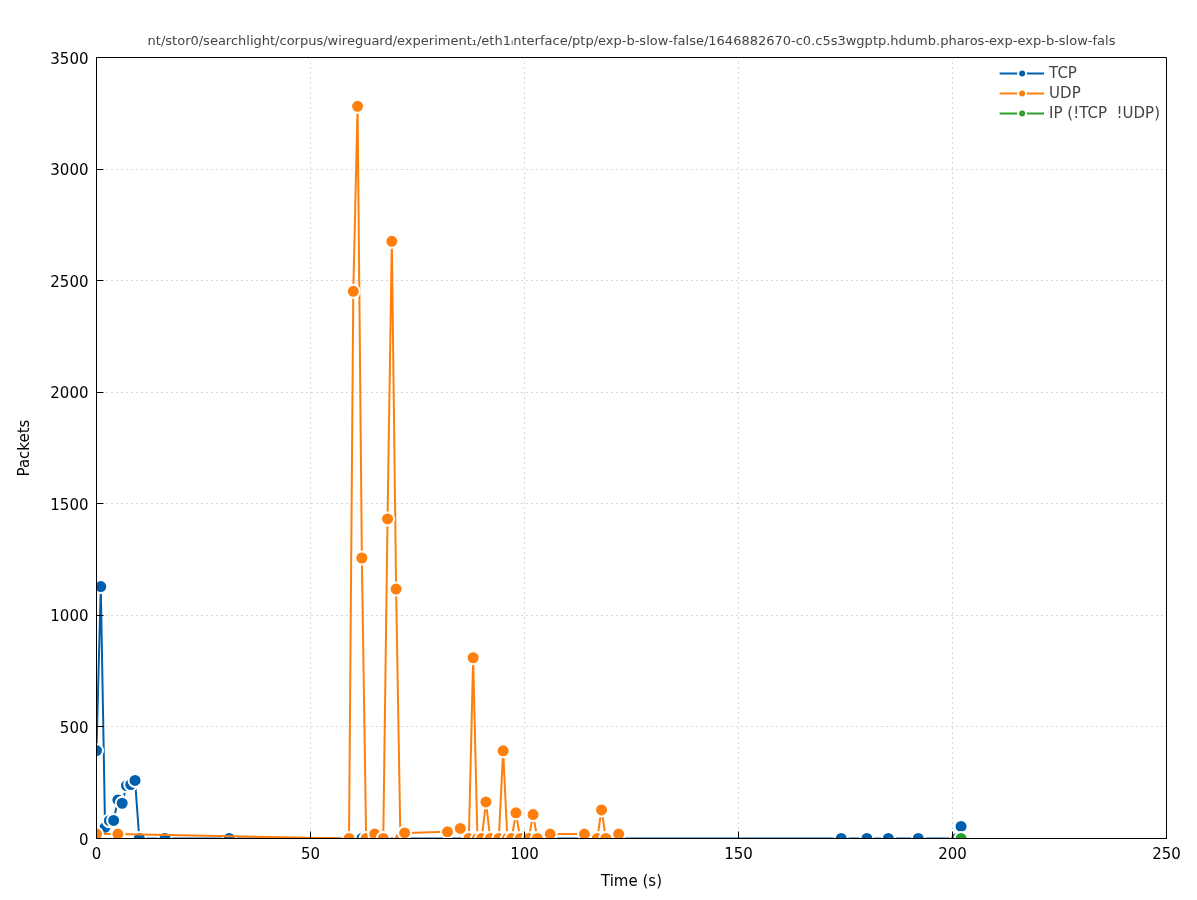 The image size is (1197, 900). Describe the element at coordinates (1166, 853) in the screenshot. I see `x-tick-label: 250` at that location.